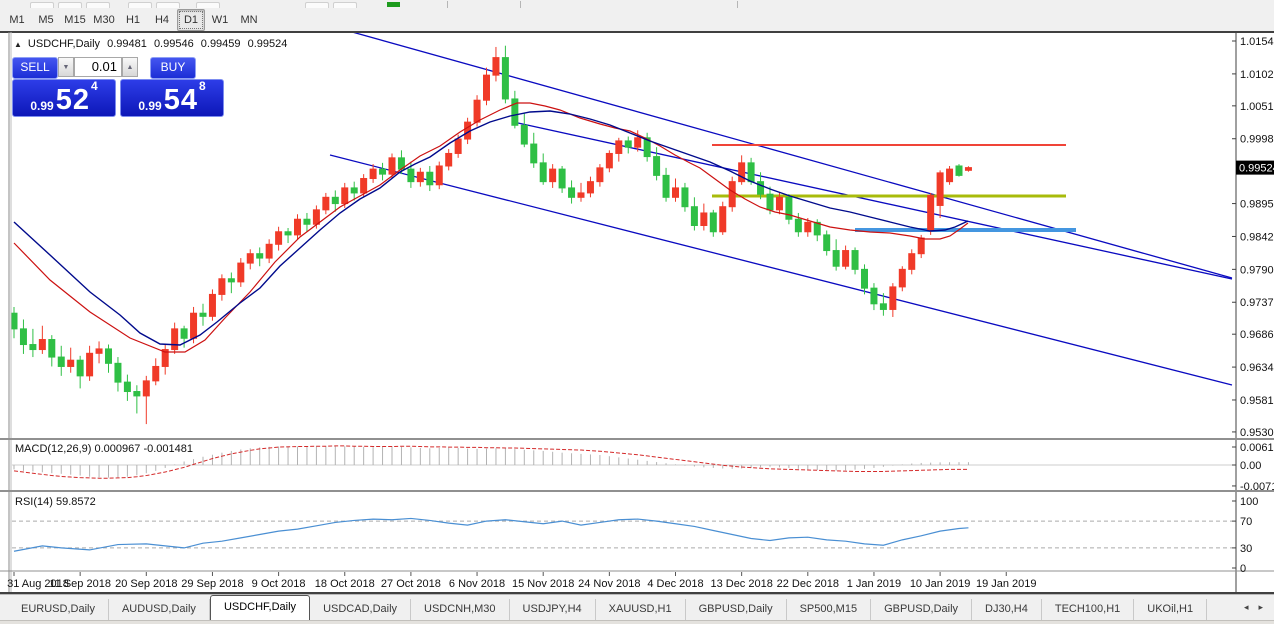  I want to click on chart-tab-tech100-h1: TECH100,H1, so click(1088, 609).